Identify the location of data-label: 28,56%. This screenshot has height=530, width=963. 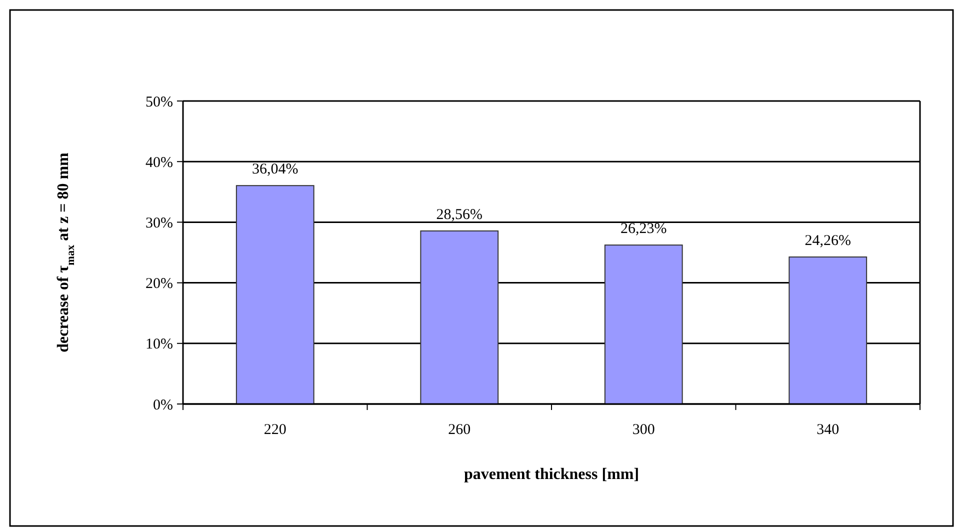
(459, 214).